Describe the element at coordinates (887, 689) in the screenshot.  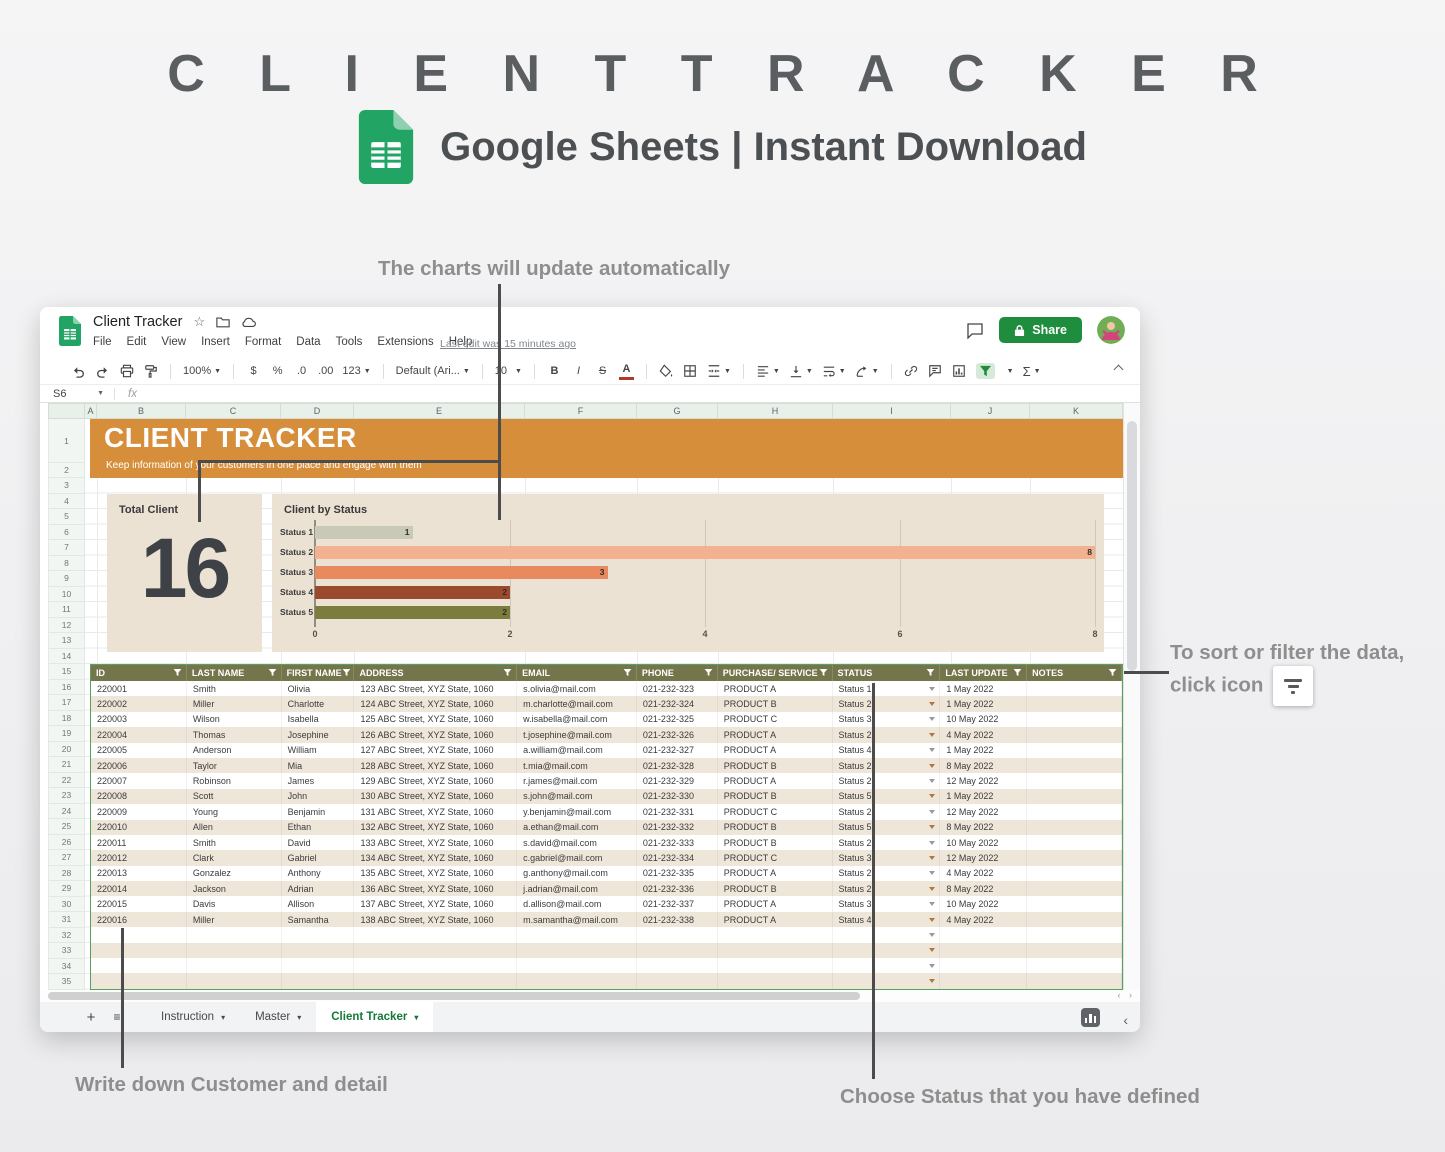
I see `cell: Status 1` at that location.